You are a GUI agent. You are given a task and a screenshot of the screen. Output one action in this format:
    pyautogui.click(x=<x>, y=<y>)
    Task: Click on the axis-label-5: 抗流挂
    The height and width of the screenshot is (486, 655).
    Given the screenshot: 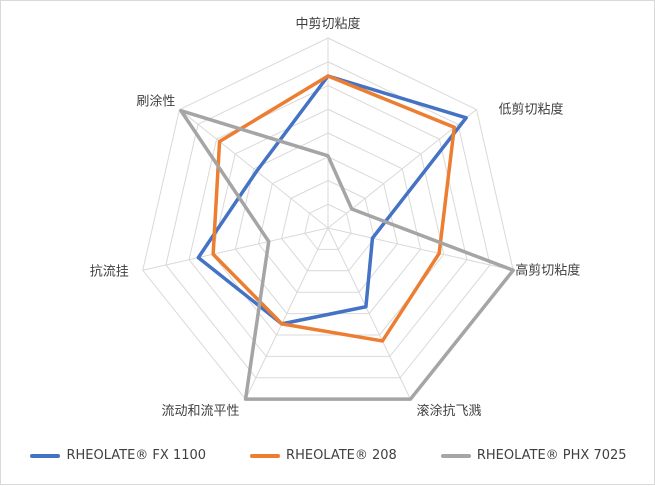 What is the action you would take?
    pyautogui.click(x=109, y=271)
    